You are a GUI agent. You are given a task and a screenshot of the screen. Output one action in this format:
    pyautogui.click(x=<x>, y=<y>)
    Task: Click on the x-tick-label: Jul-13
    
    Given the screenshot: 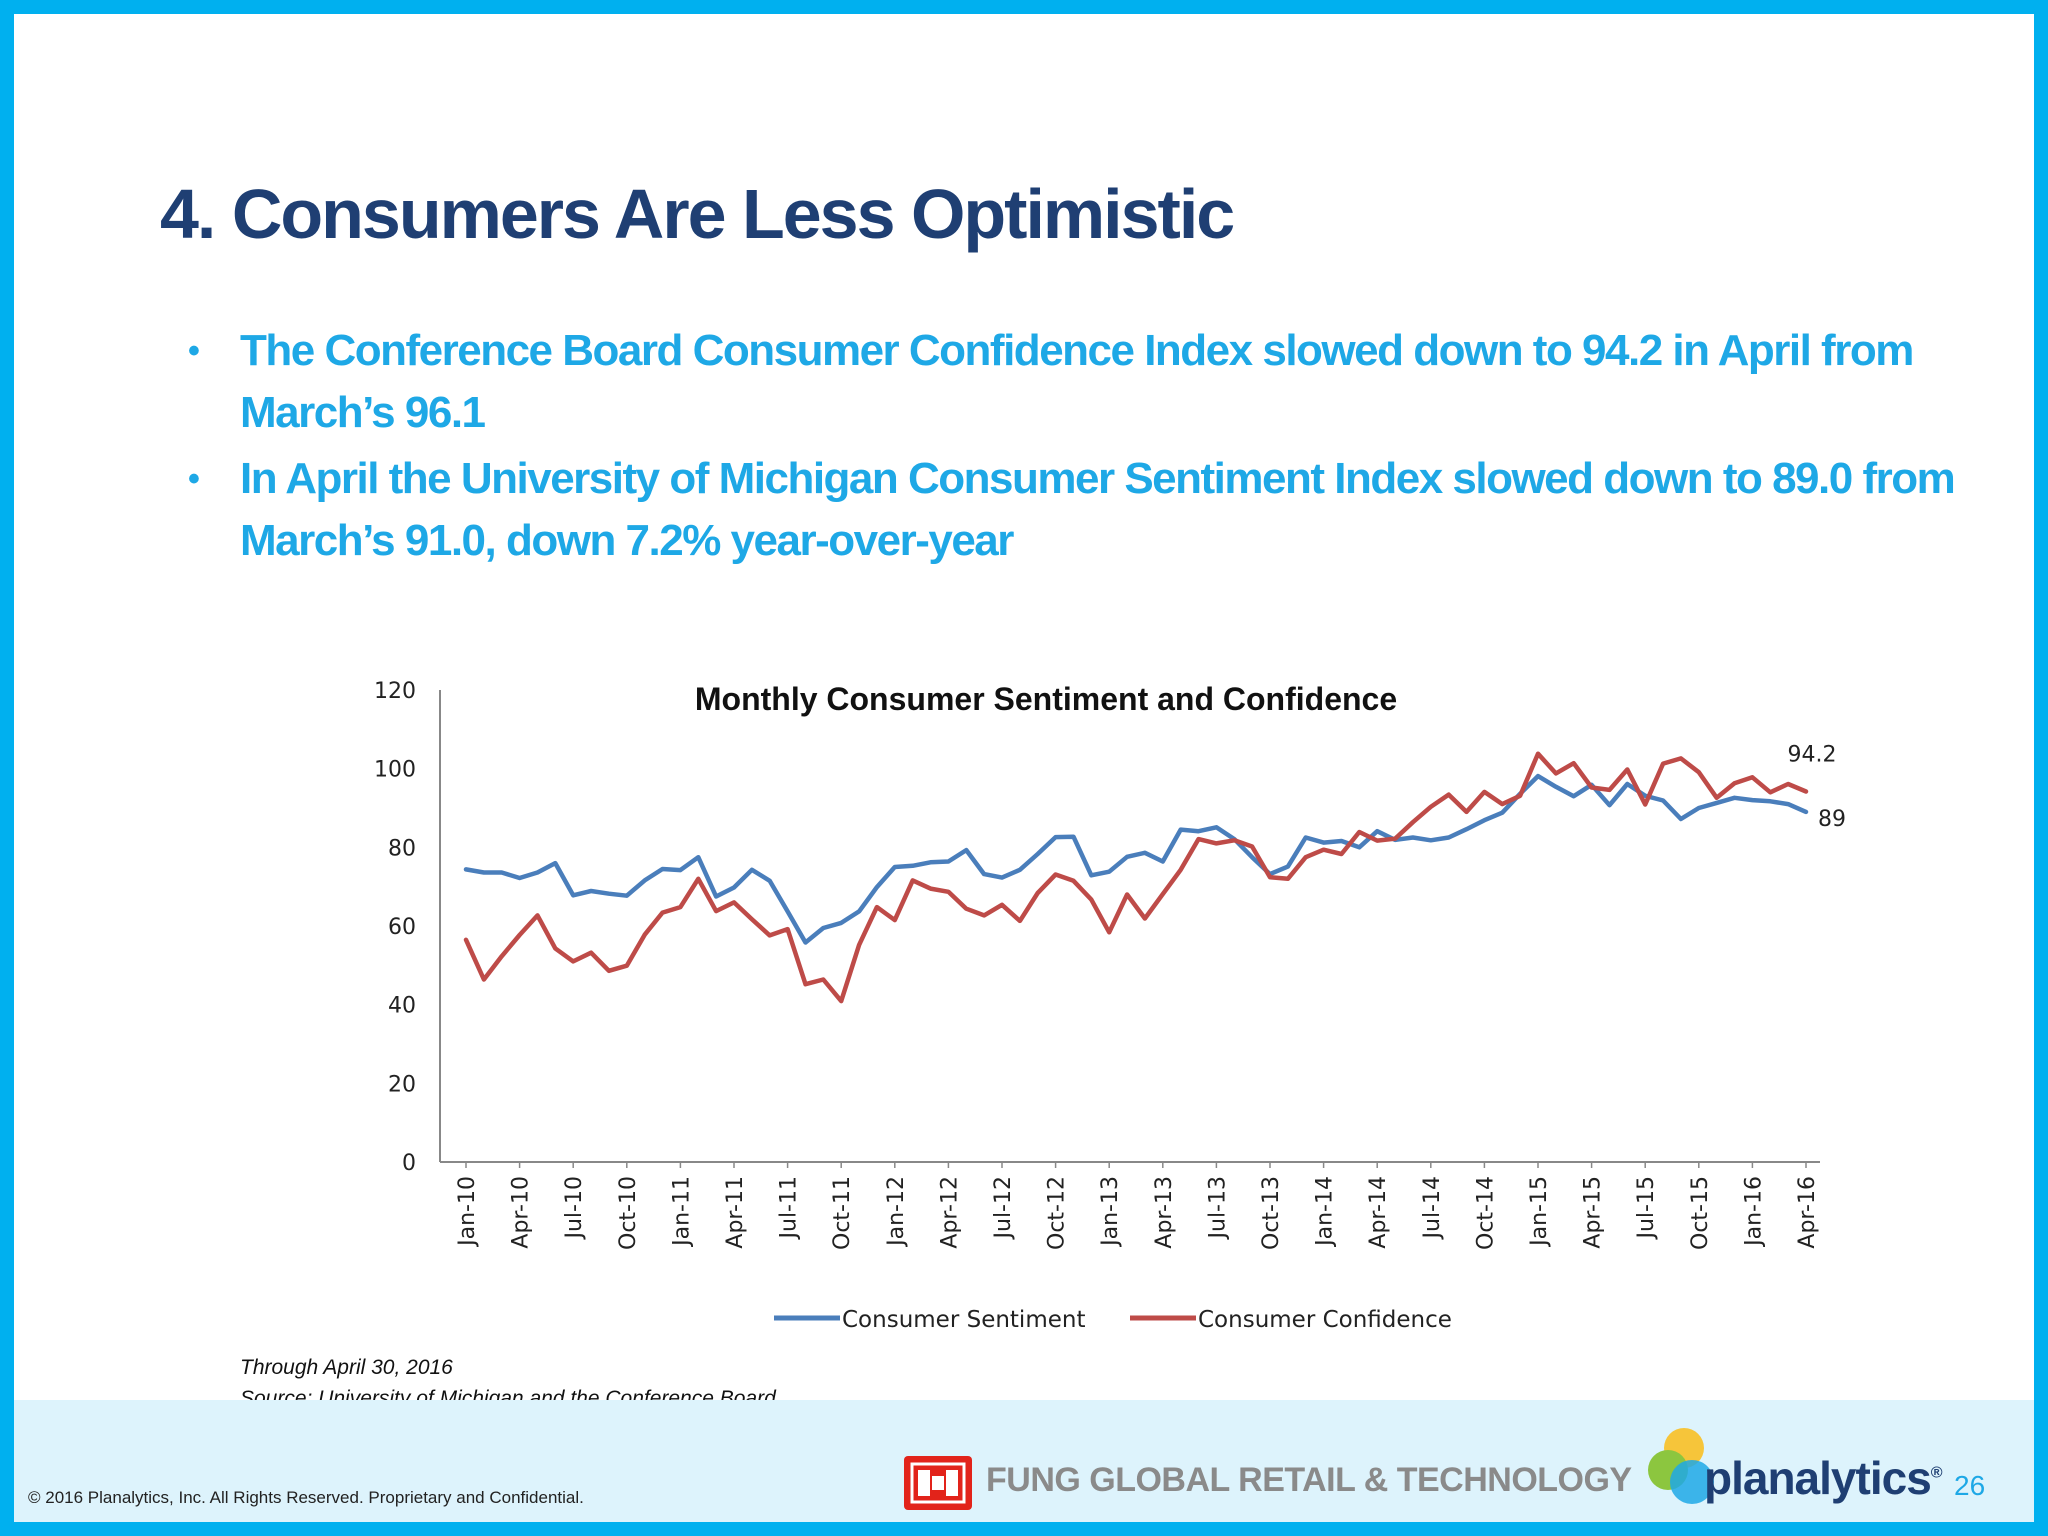 What is the action you would take?
    pyautogui.click(x=1217, y=1208)
    